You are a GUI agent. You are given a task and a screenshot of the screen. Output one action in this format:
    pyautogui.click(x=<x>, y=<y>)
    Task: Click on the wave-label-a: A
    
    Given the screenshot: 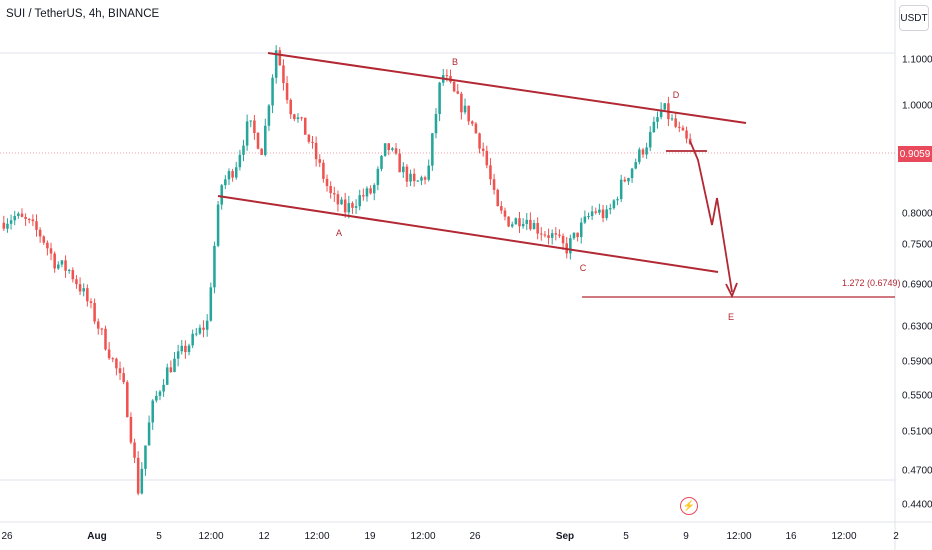 What is the action you would take?
    pyautogui.click(x=339, y=233)
    